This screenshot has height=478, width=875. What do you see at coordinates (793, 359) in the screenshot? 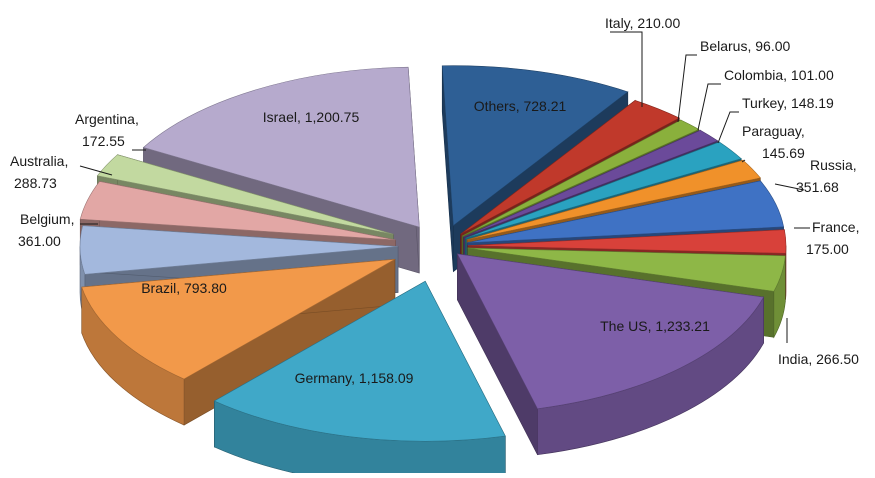
I see `slice-label-india: India` at bounding box center [793, 359].